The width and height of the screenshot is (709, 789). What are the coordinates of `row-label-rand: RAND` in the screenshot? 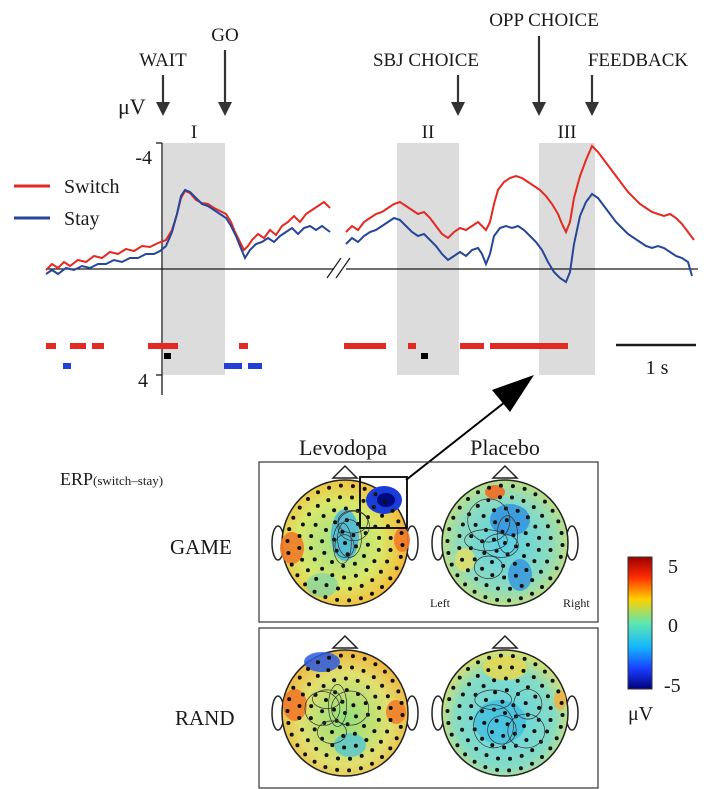 It's located at (205, 718).